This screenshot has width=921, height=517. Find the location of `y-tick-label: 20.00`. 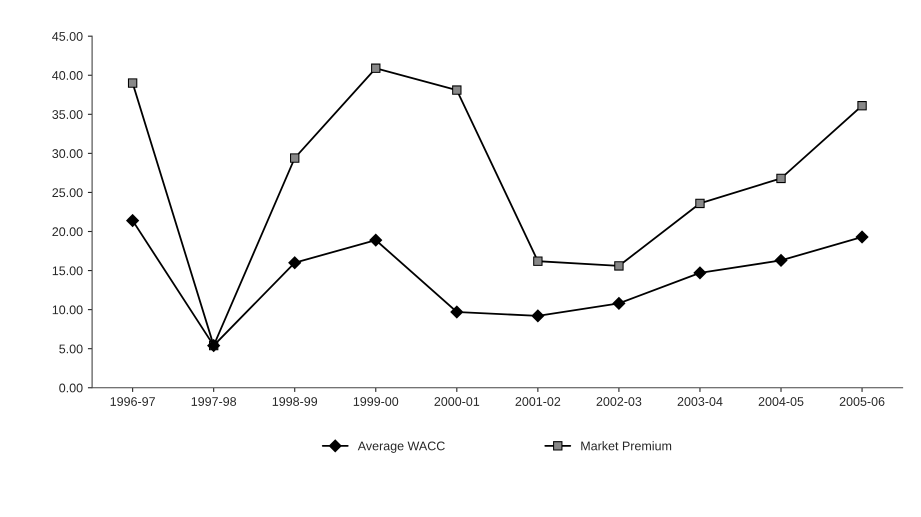

y-tick-label: 20.00 is located at coordinates (67, 231).